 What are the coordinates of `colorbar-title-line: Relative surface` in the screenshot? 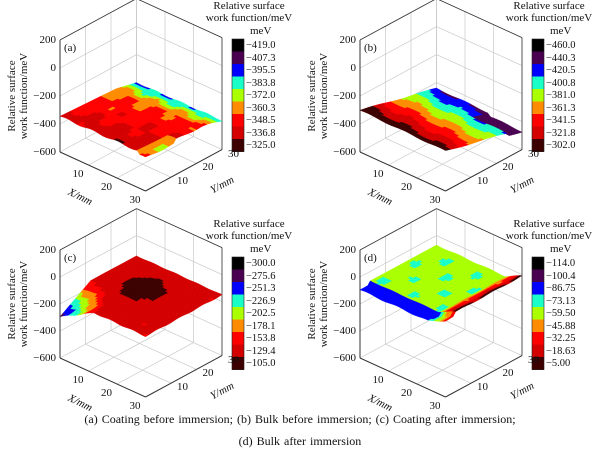 It's located at (549, 6).